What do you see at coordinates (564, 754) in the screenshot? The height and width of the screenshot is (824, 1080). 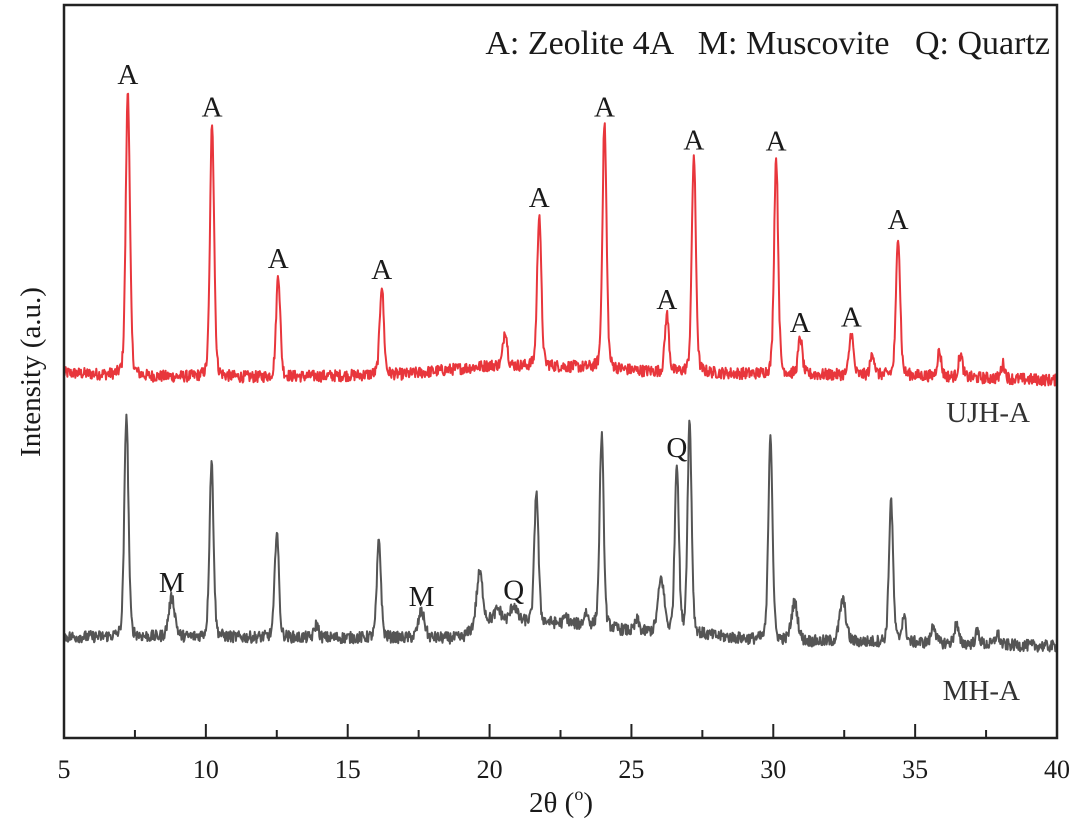 I see `x-axis-ticks: 5 10 15 20 25 30 35 40` at bounding box center [564, 754].